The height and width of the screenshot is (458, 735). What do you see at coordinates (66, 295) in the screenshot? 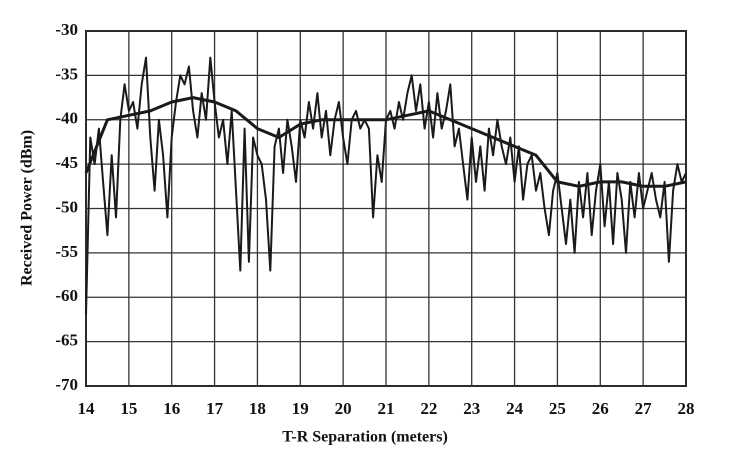
I see `y-tick-label: -60` at bounding box center [66, 295].